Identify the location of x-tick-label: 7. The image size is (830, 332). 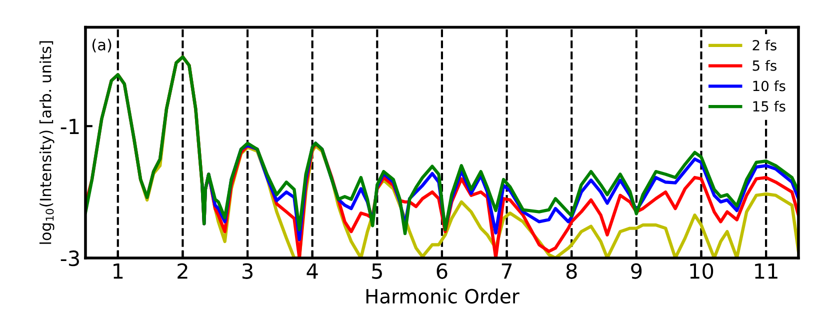
(507, 271).